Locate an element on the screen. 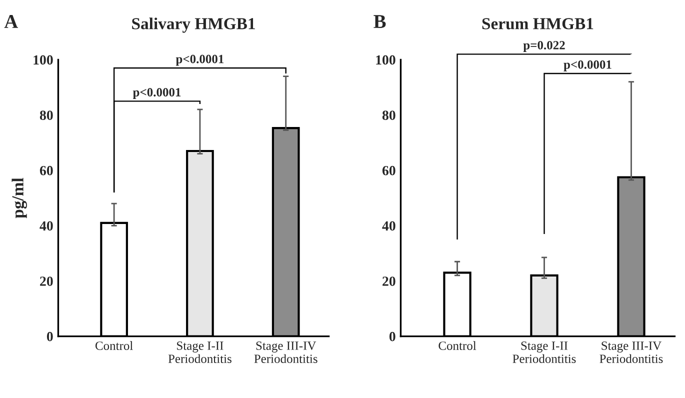 The image size is (685, 398). text: B is located at coordinates (380, 21).